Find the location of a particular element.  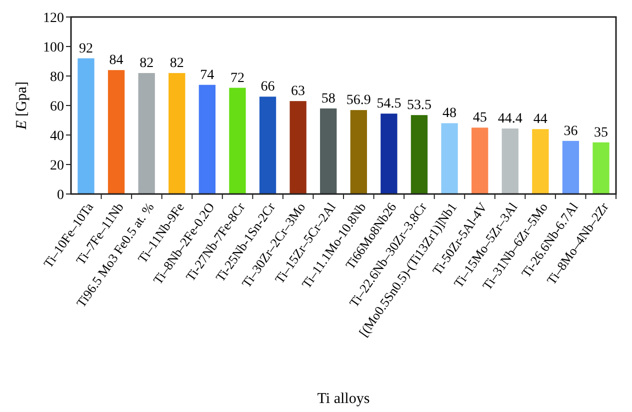

data-label: 44 is located at coordinates (540, 120).